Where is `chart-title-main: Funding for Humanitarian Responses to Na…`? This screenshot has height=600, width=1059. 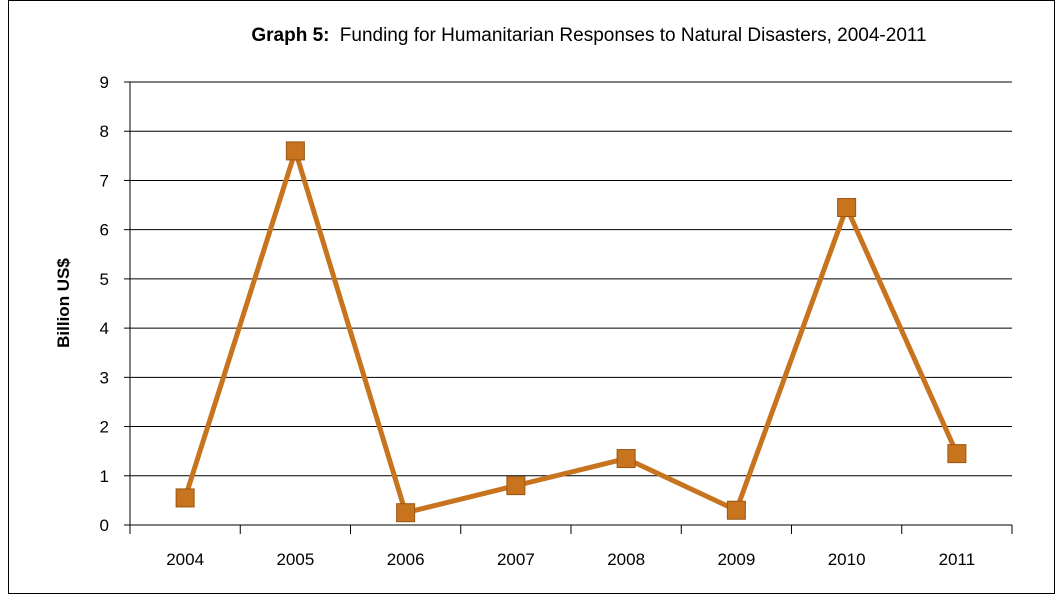
chart-title-main: Funding for Humanitarian Responses to Na… is located at coordinates (633, 35).